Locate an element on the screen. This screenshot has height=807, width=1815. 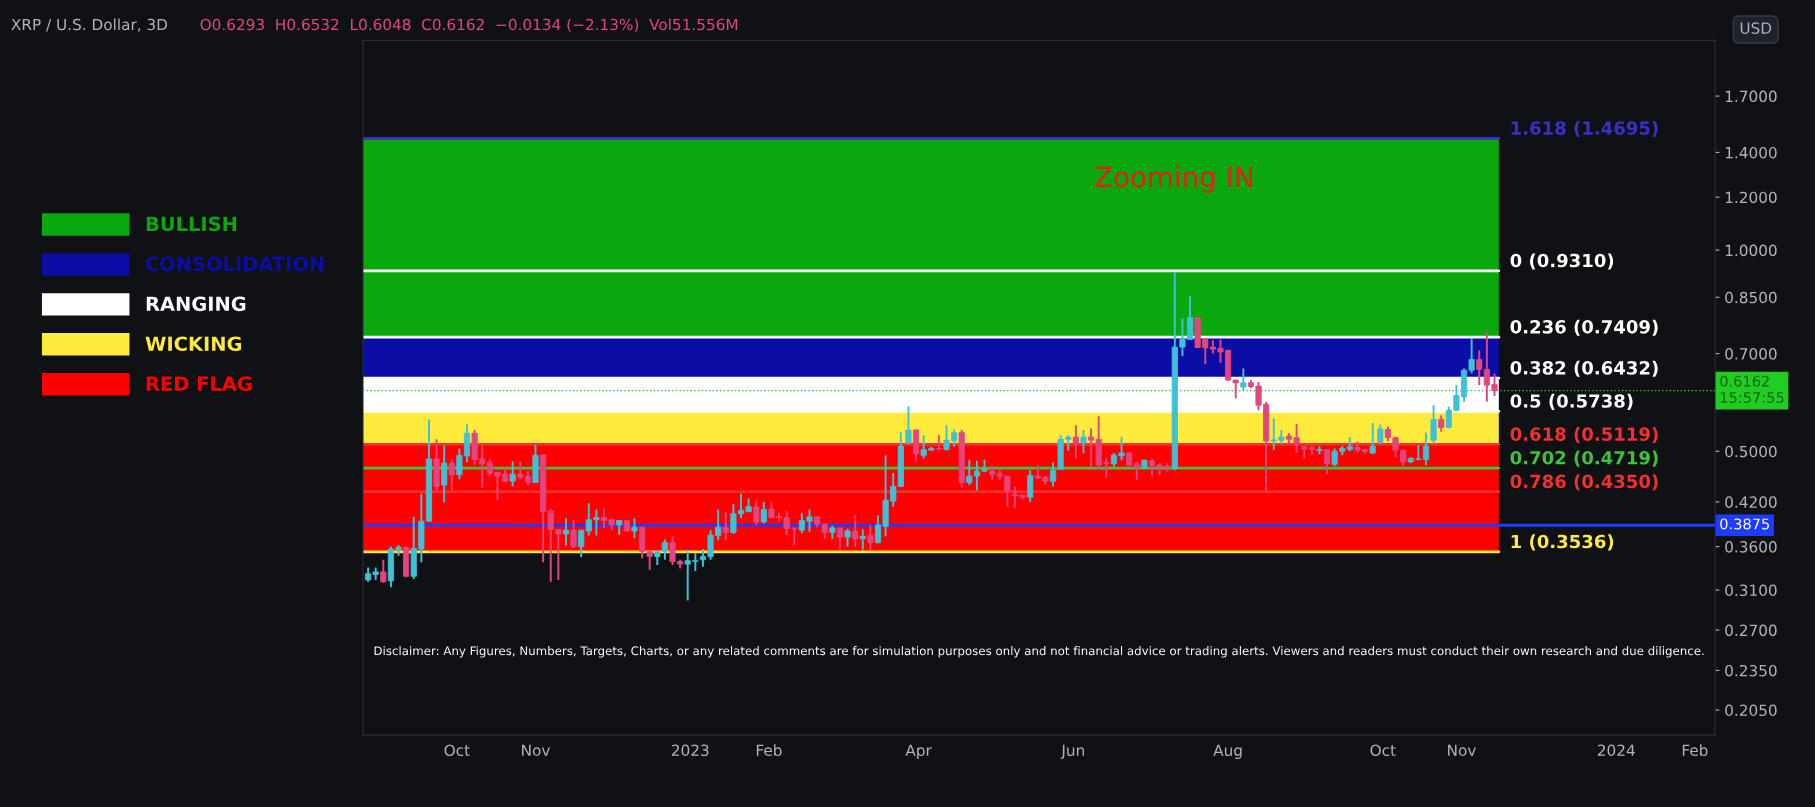
y-tick-label: 0.5000 is located at coordinates (1751, 451).